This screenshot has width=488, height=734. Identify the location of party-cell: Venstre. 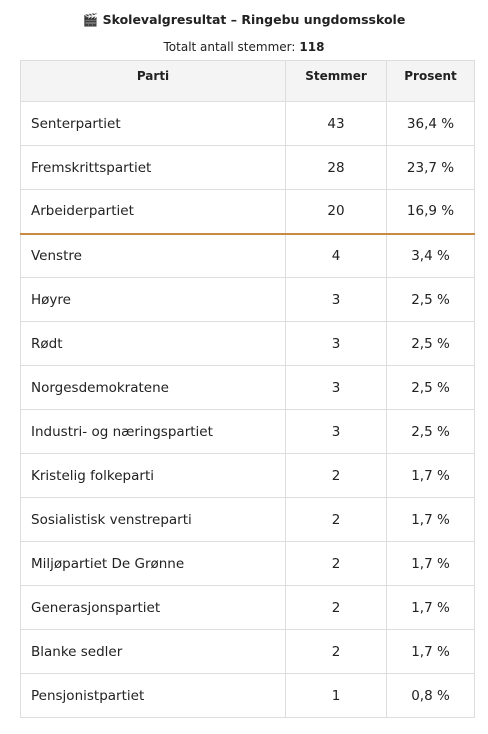
(153, 255).